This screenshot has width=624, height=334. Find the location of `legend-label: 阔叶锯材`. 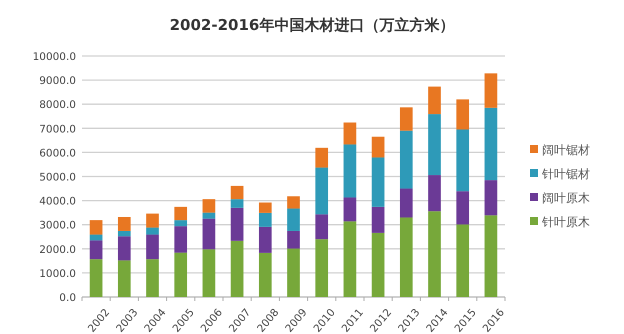

legend-label: 阔叶锯材 is located at coordinates (566, 150).